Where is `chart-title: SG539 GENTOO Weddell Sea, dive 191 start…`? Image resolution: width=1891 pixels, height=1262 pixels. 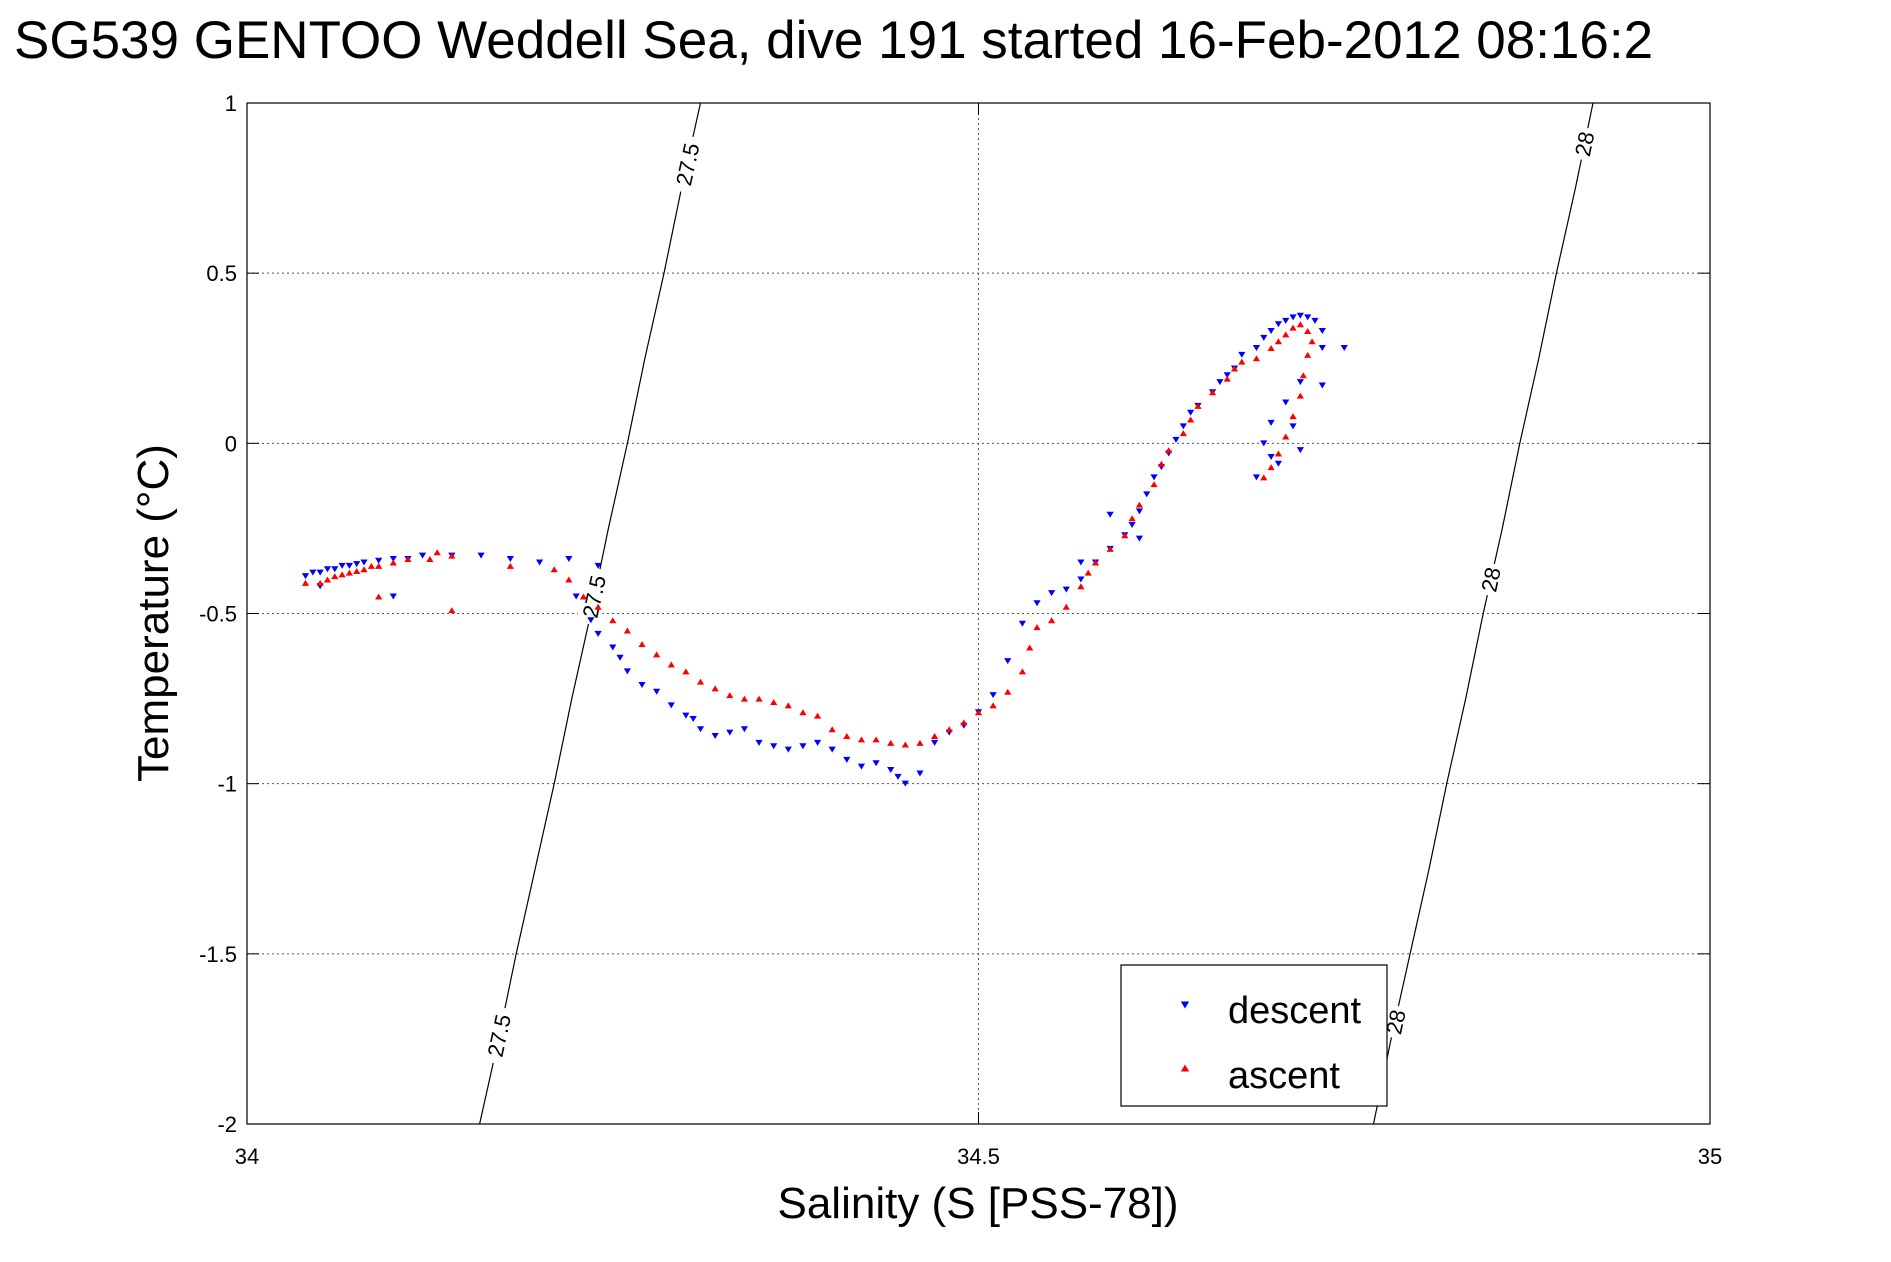
chart-title: SG539 GENTOO Weddell Sea, dive 191 start… is located at coordinates (834, 40).